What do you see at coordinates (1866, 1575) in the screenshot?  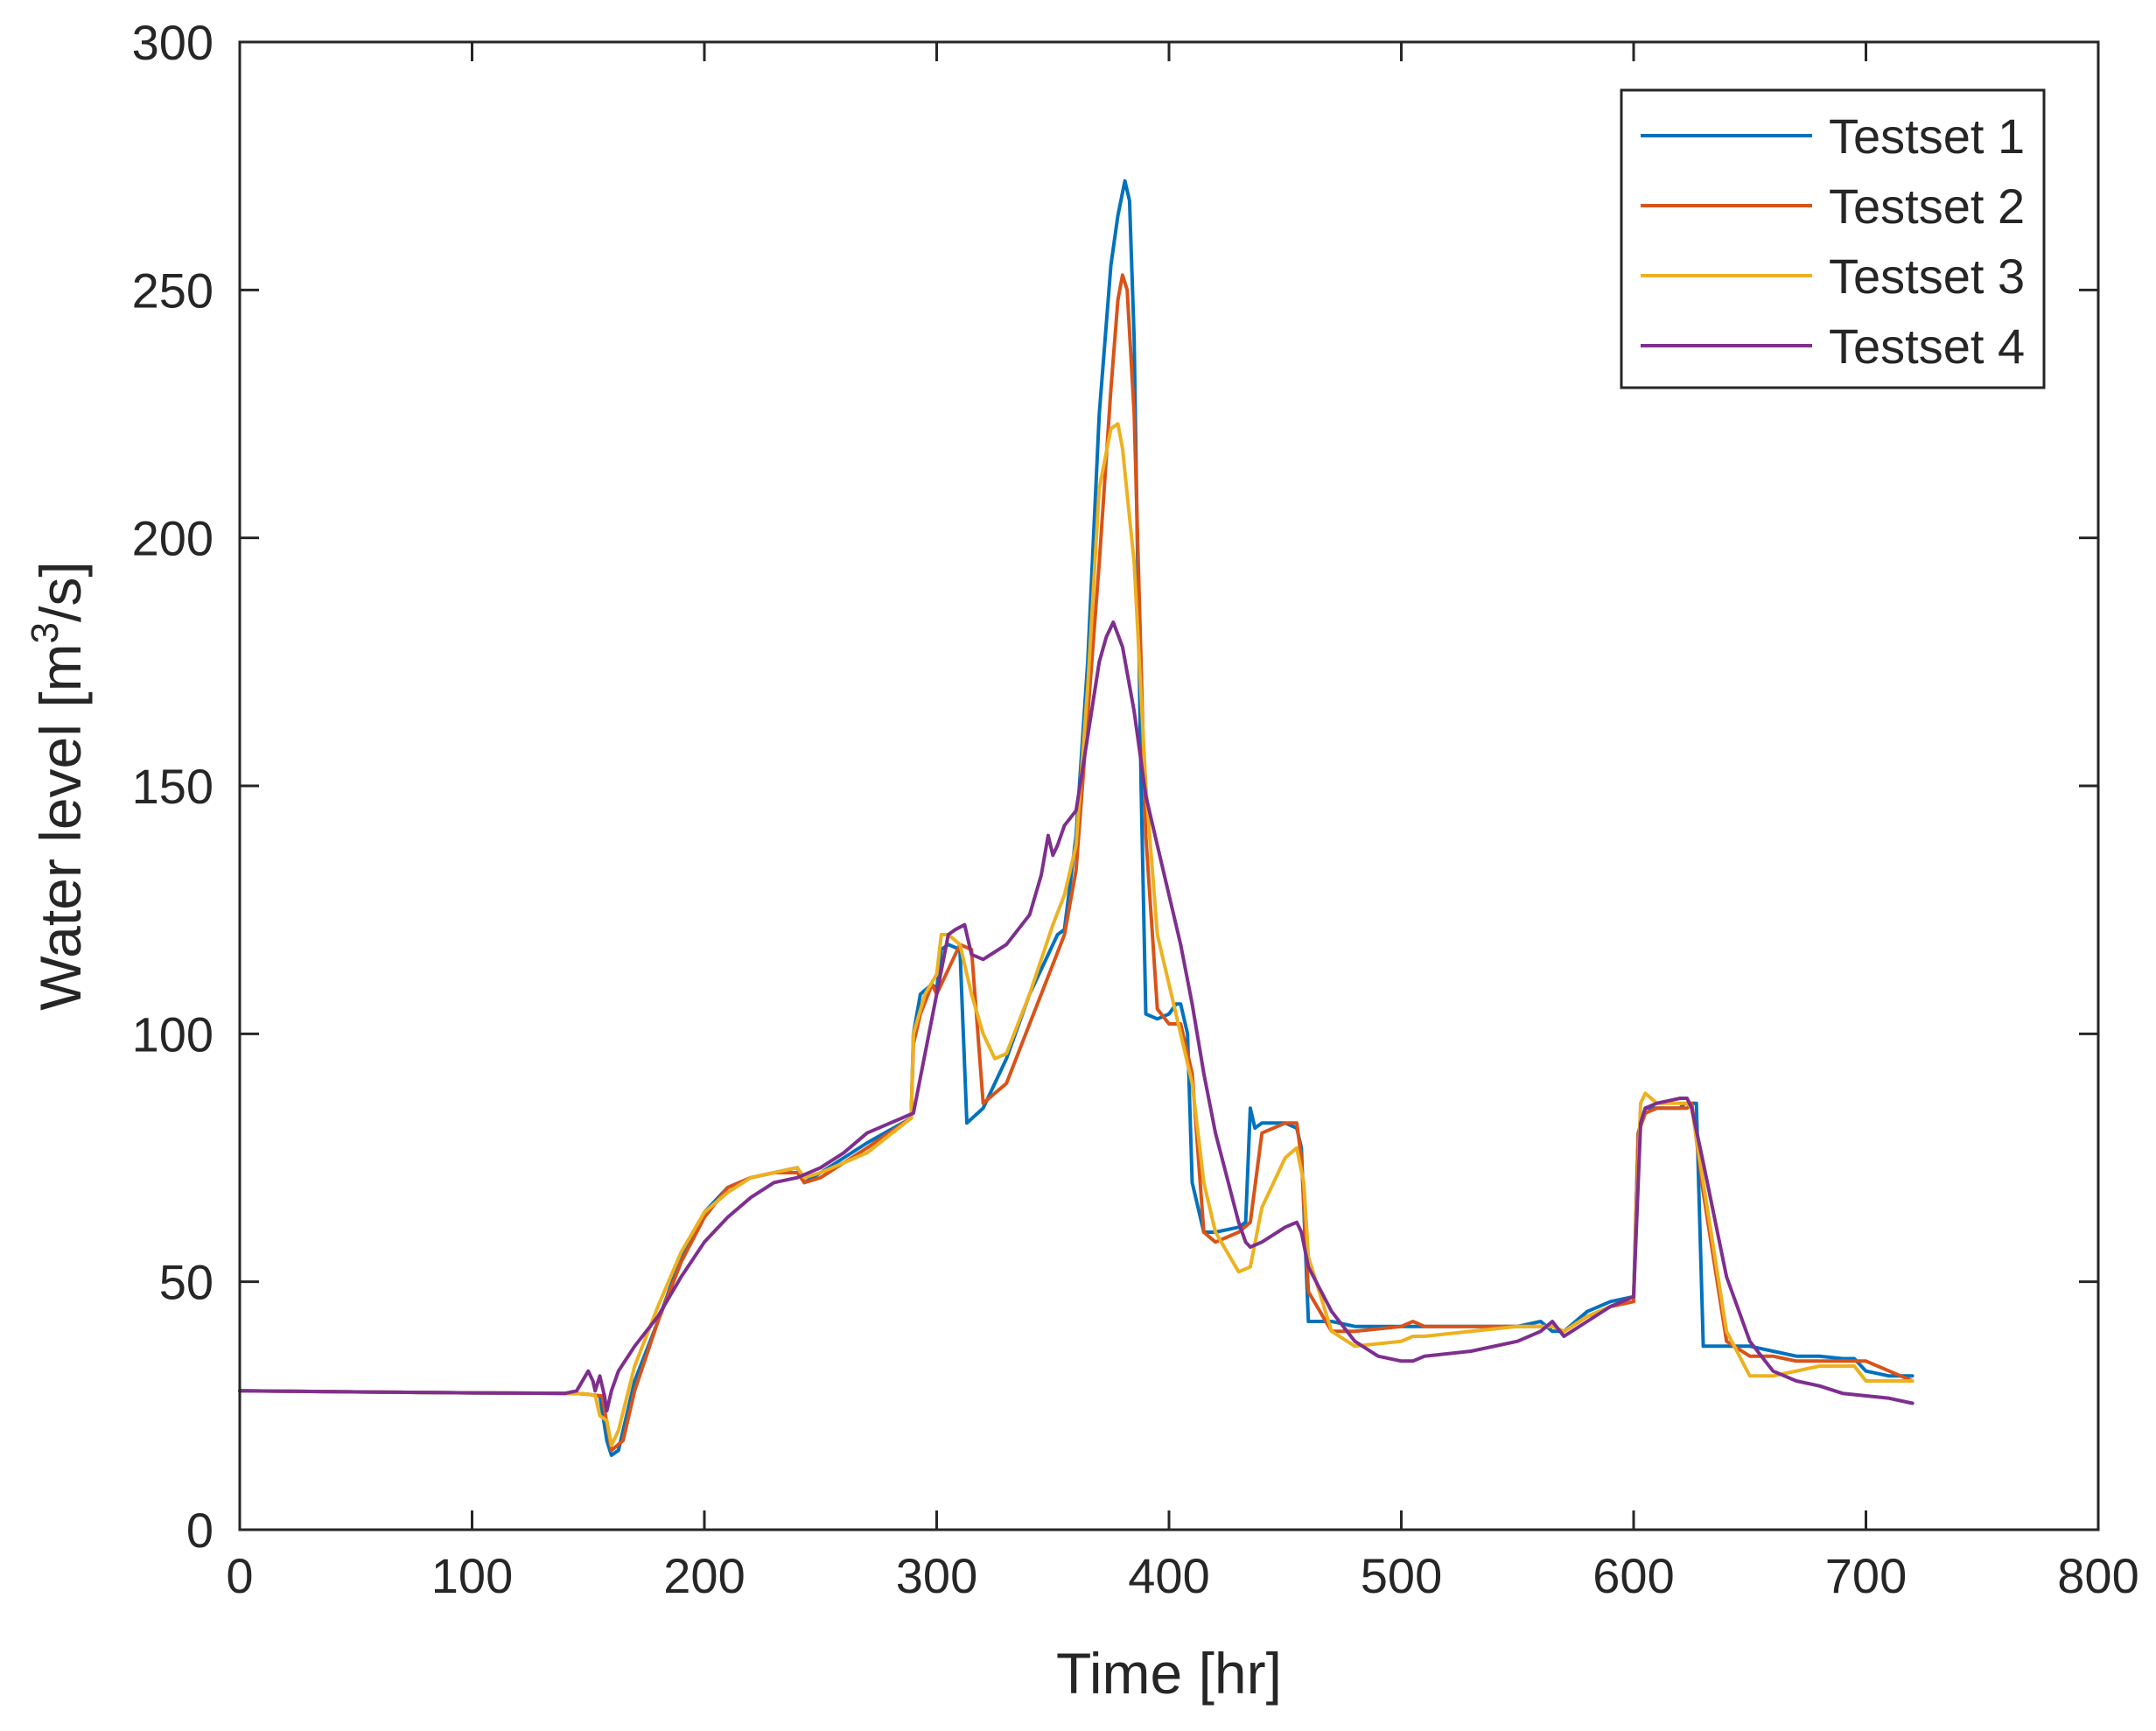 I see `x-tick-label: 700` at bounding box center [1866, 1575].